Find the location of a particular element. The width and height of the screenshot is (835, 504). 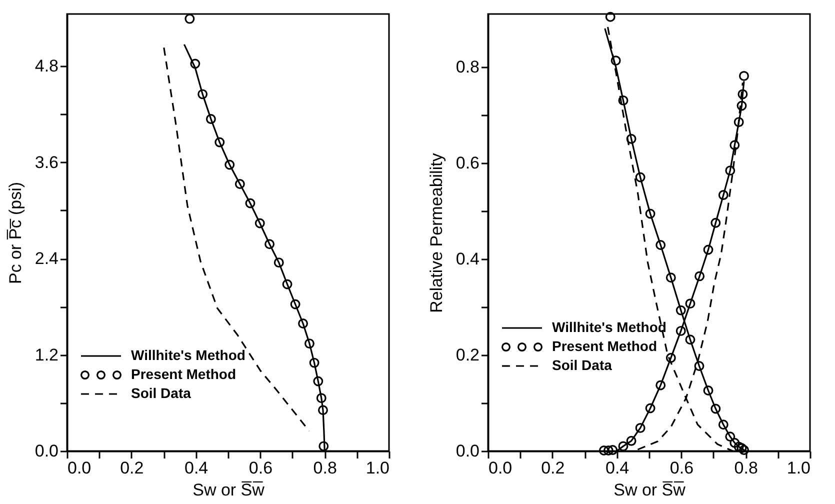

y-axis-title: Pc or P̅c̅ (psi) is located at coordinates (15, 233).